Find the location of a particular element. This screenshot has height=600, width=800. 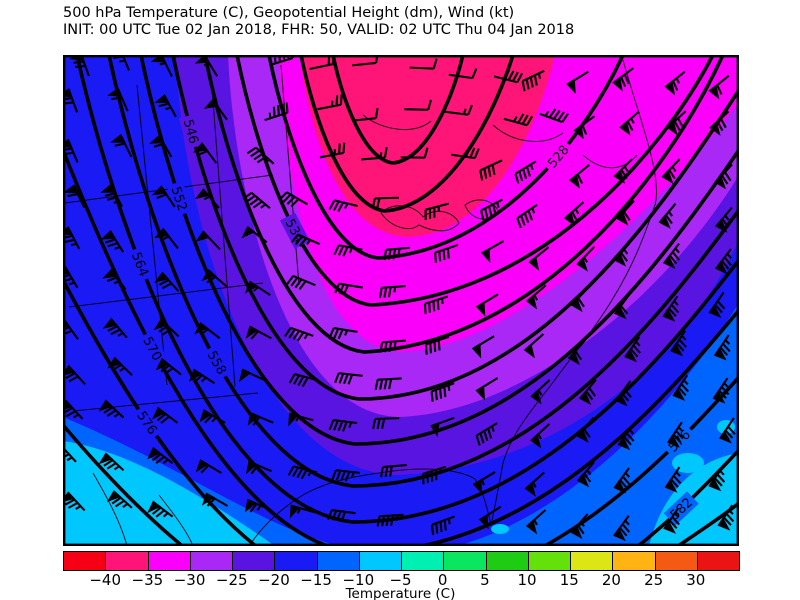

colorbar-tick-label: 30 is located at coordinates (696, 580).